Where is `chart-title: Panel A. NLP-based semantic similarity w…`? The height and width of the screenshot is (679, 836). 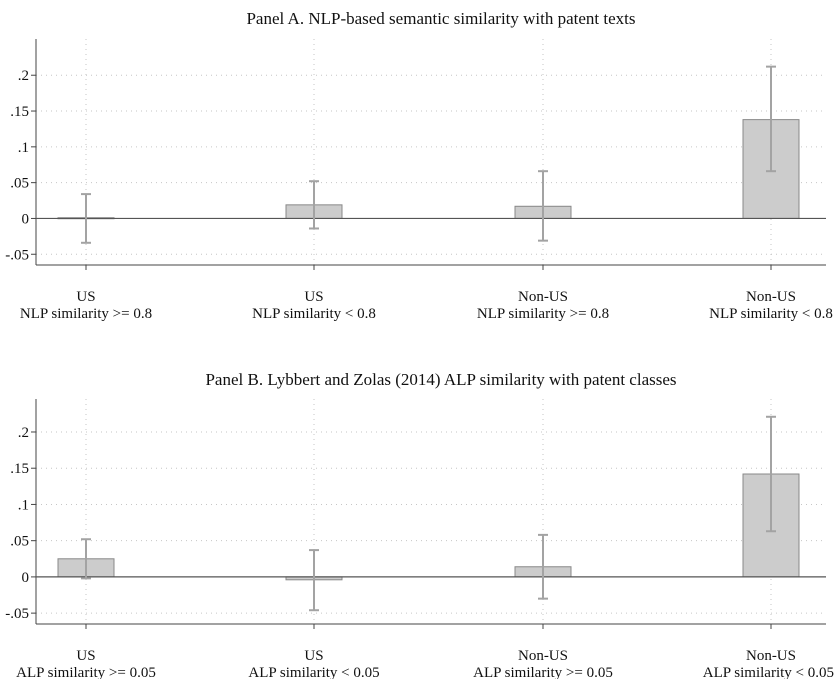
chart-title: Panel A. NLP-based semantic similarity w… is located at coordinates (440, 18).